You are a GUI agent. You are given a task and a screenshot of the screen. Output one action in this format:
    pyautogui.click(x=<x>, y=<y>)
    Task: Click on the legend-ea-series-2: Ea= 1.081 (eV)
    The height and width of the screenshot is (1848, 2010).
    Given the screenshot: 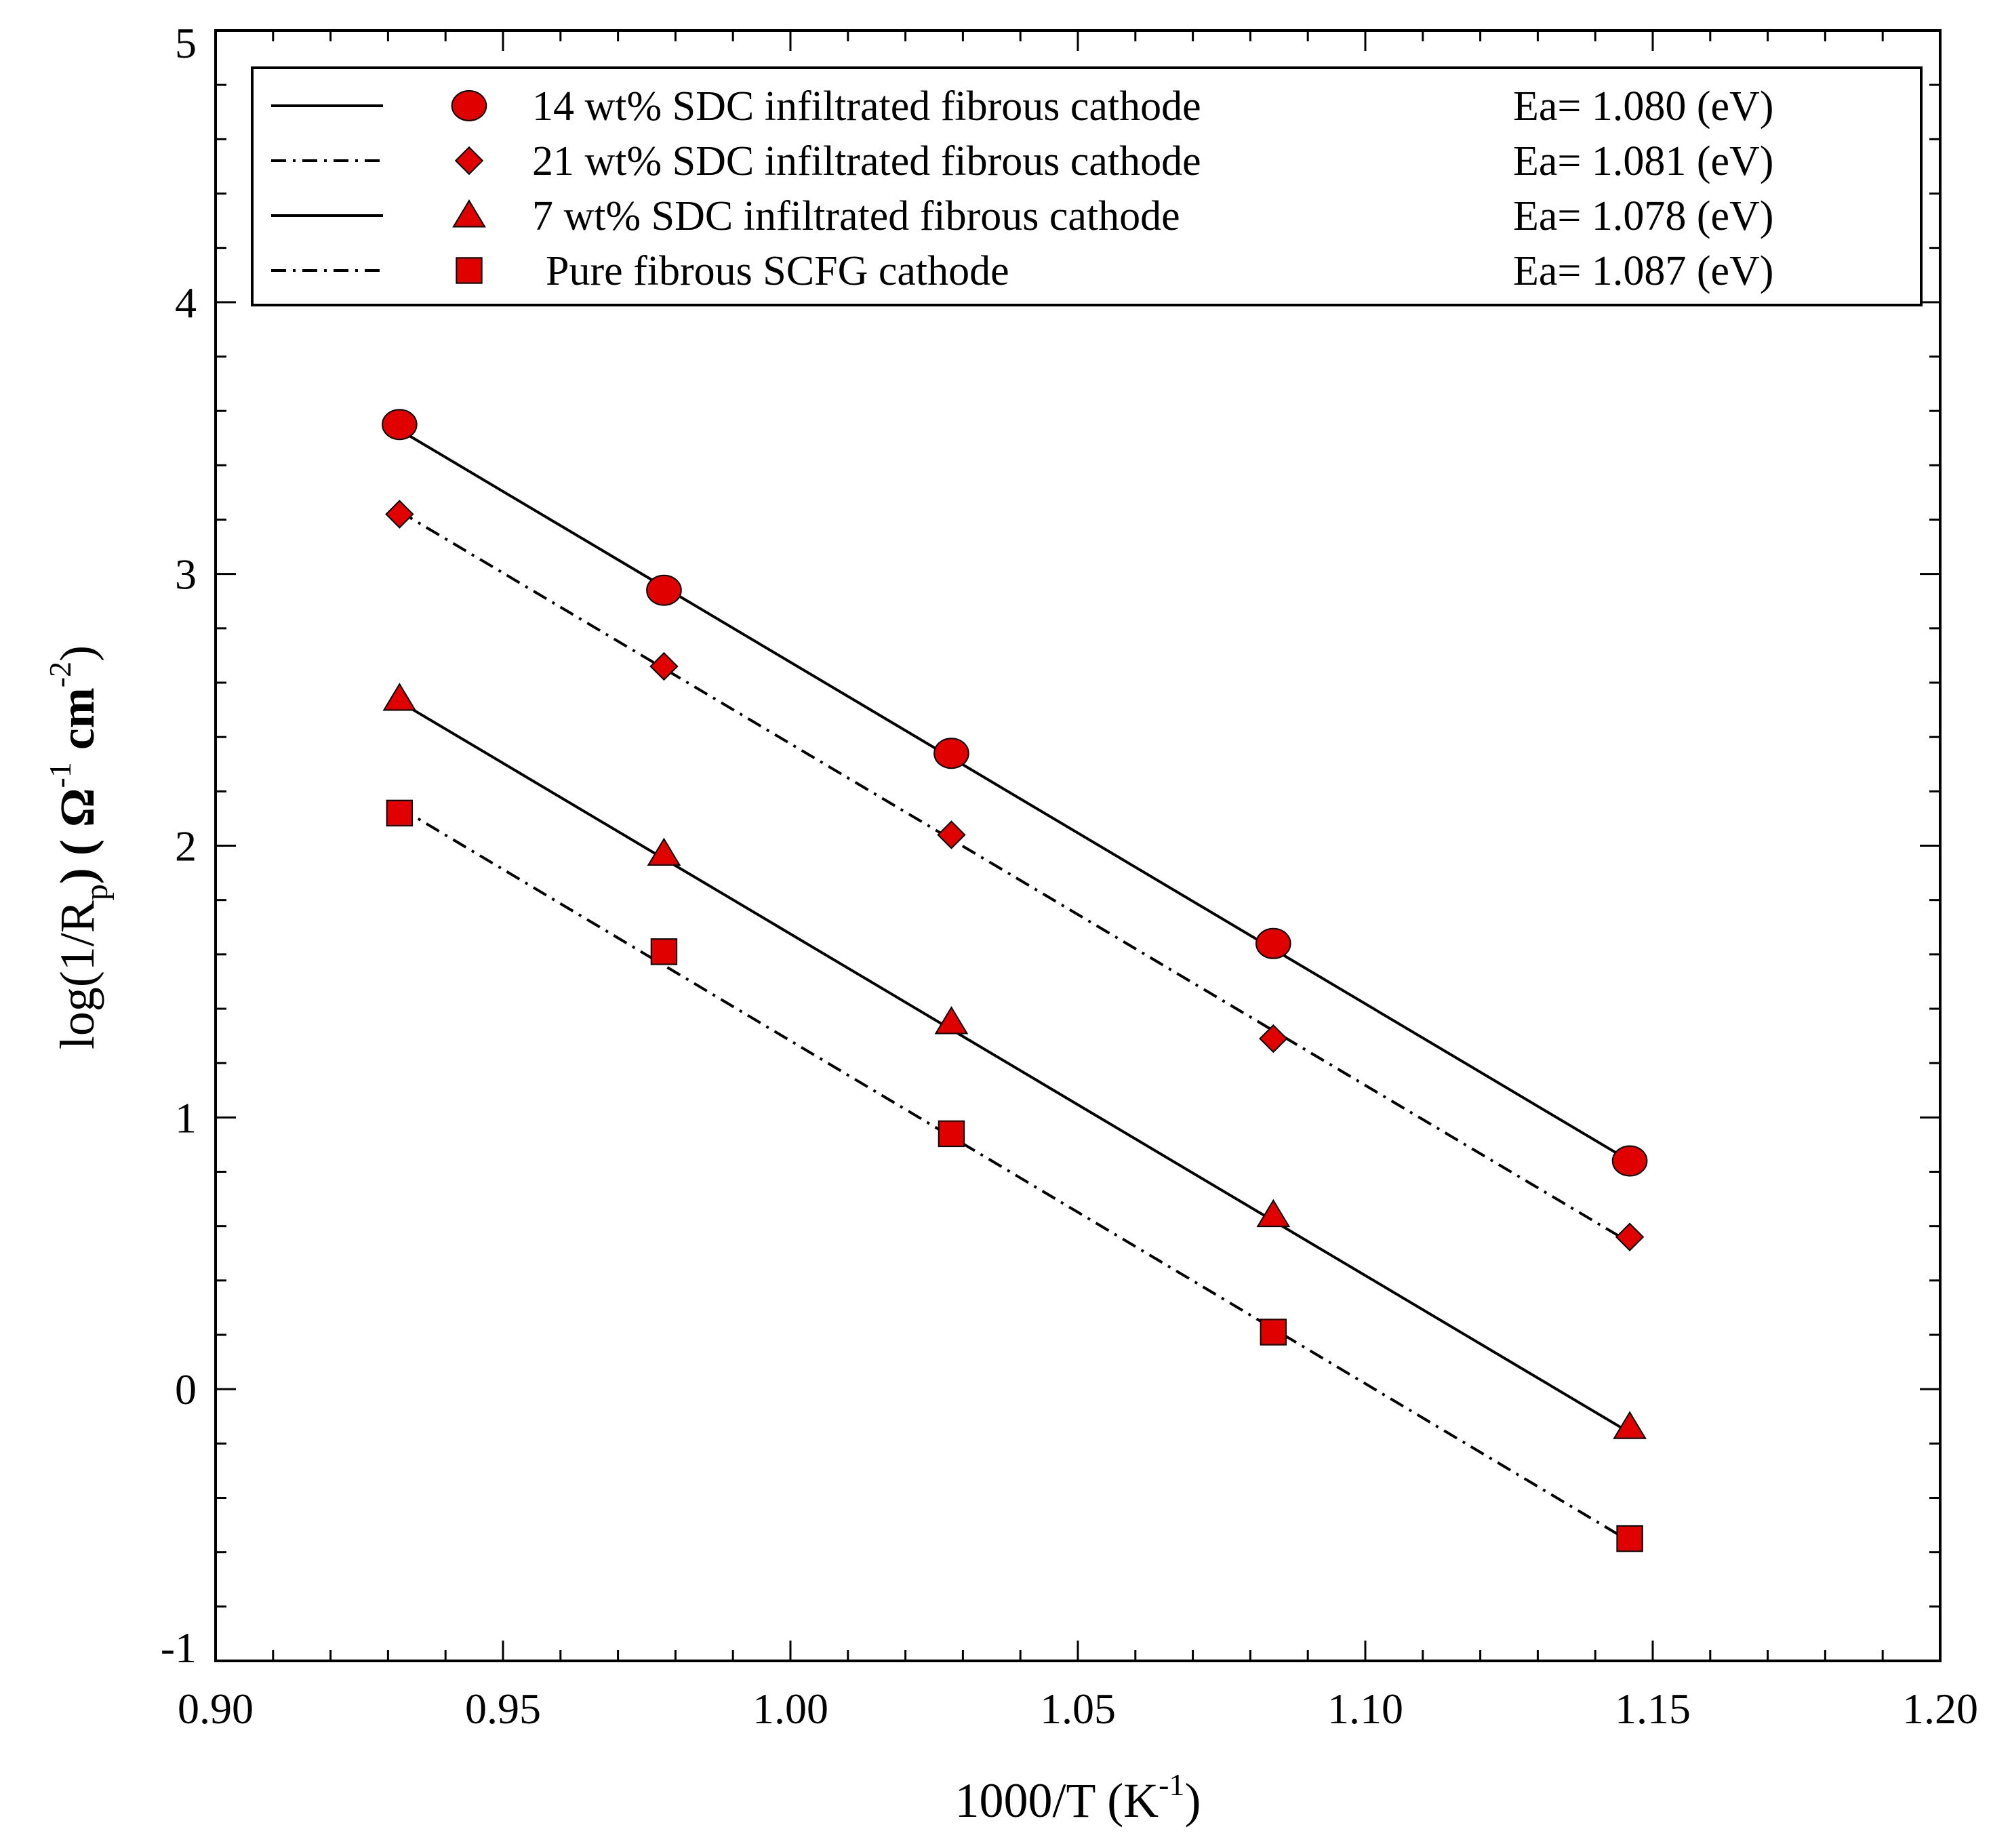 What is the action you would take?
    pyautogui.click(x=1643, y=161)
    